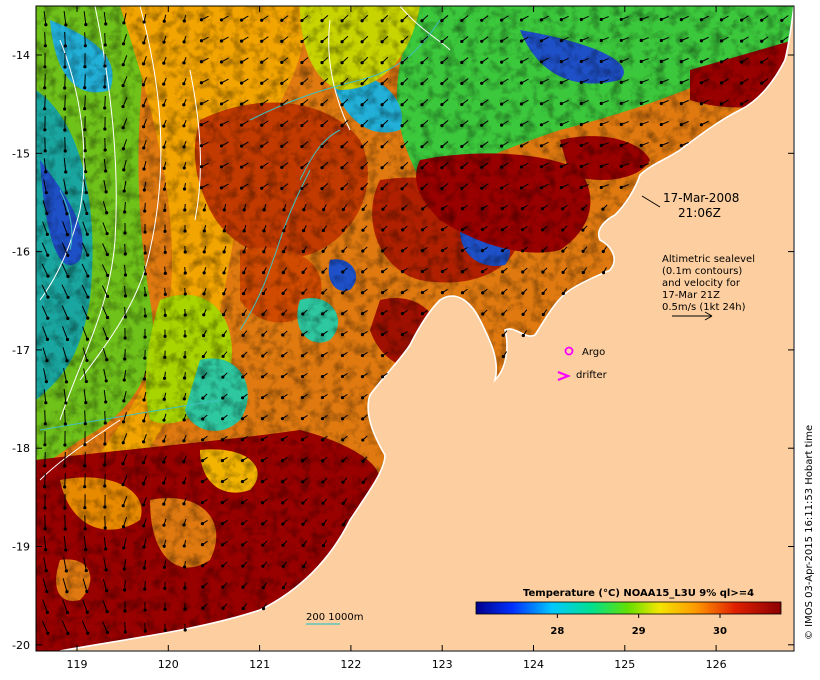 The image size is (820, 680). I want to click on date-pointer, so click(651, 201).